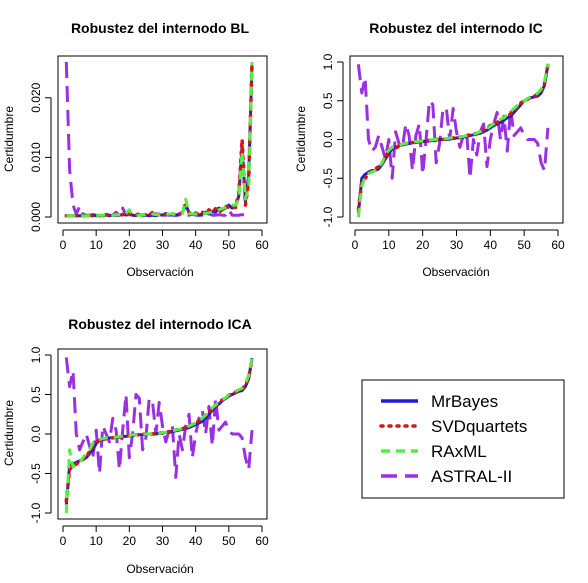  I want to click on y-tick-label: 0.000, so click(36, 217).